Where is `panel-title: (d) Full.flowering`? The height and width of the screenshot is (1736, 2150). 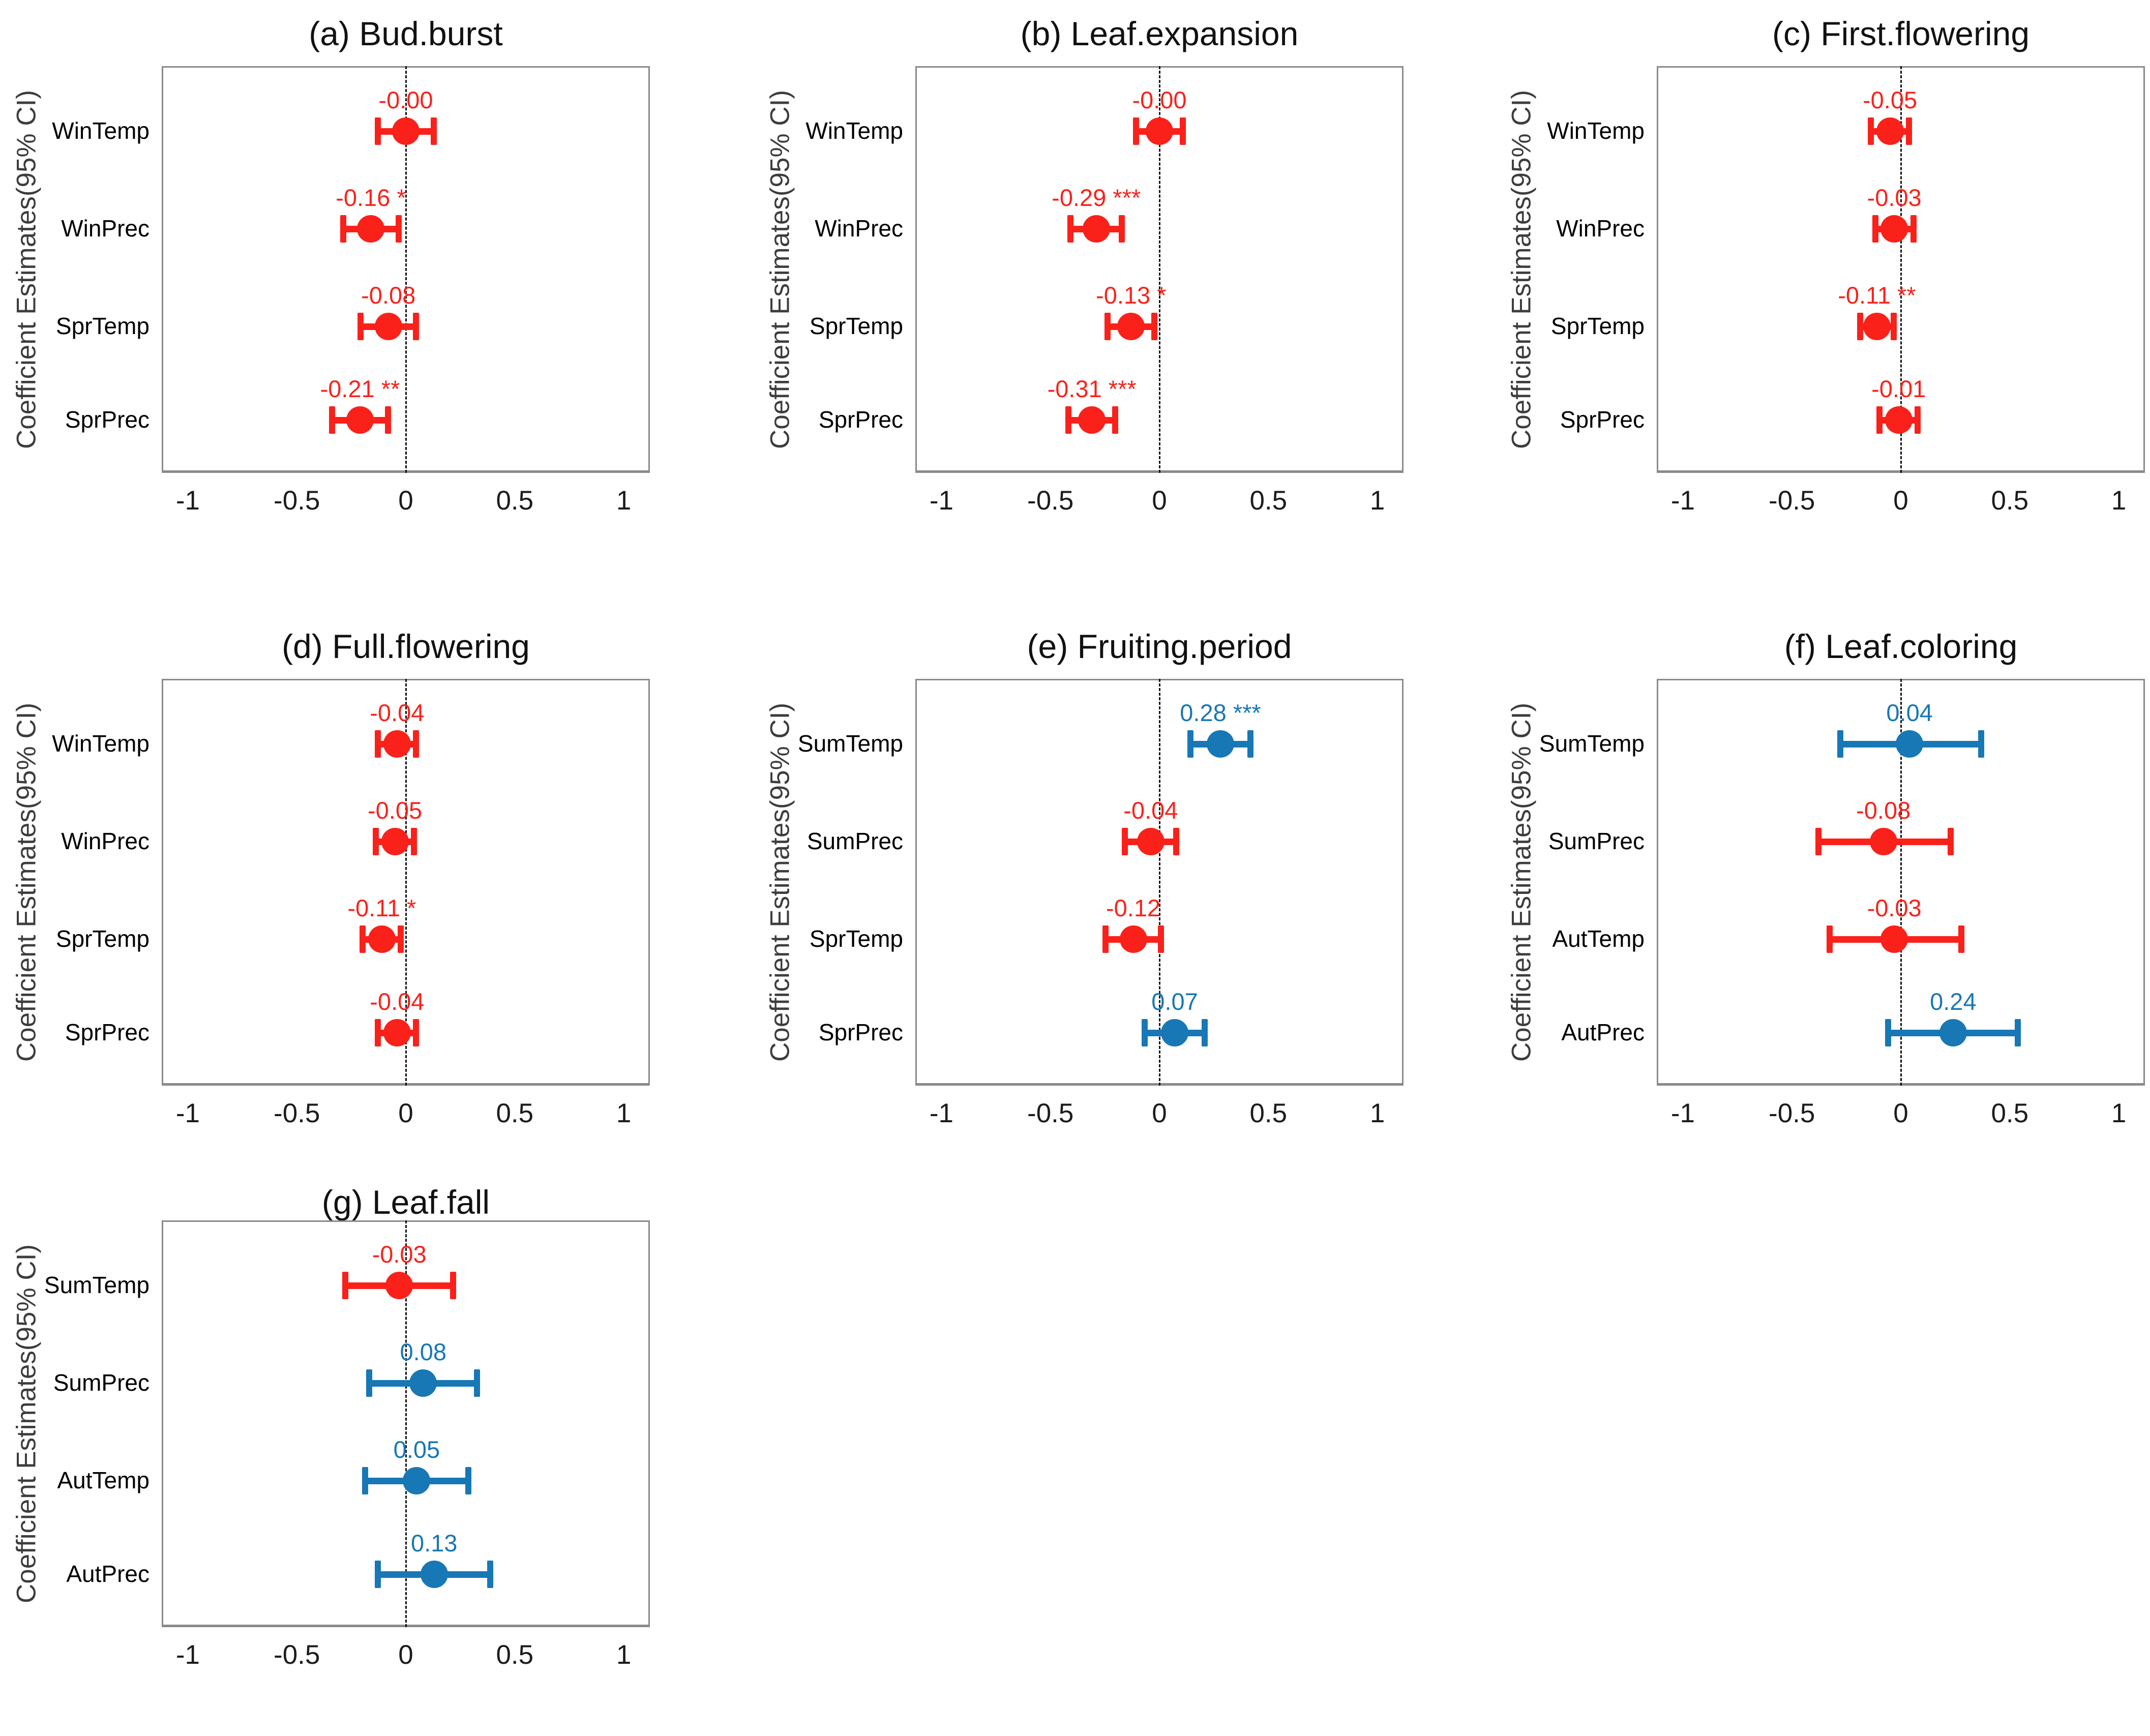 panel-title: (d) Full.flowering is located at coordinates (406, 646).